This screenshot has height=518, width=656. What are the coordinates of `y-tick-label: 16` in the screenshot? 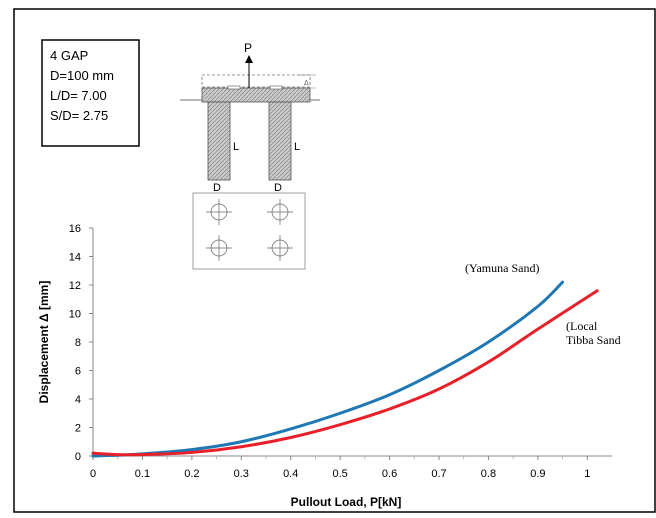 It's located at (75, 229).